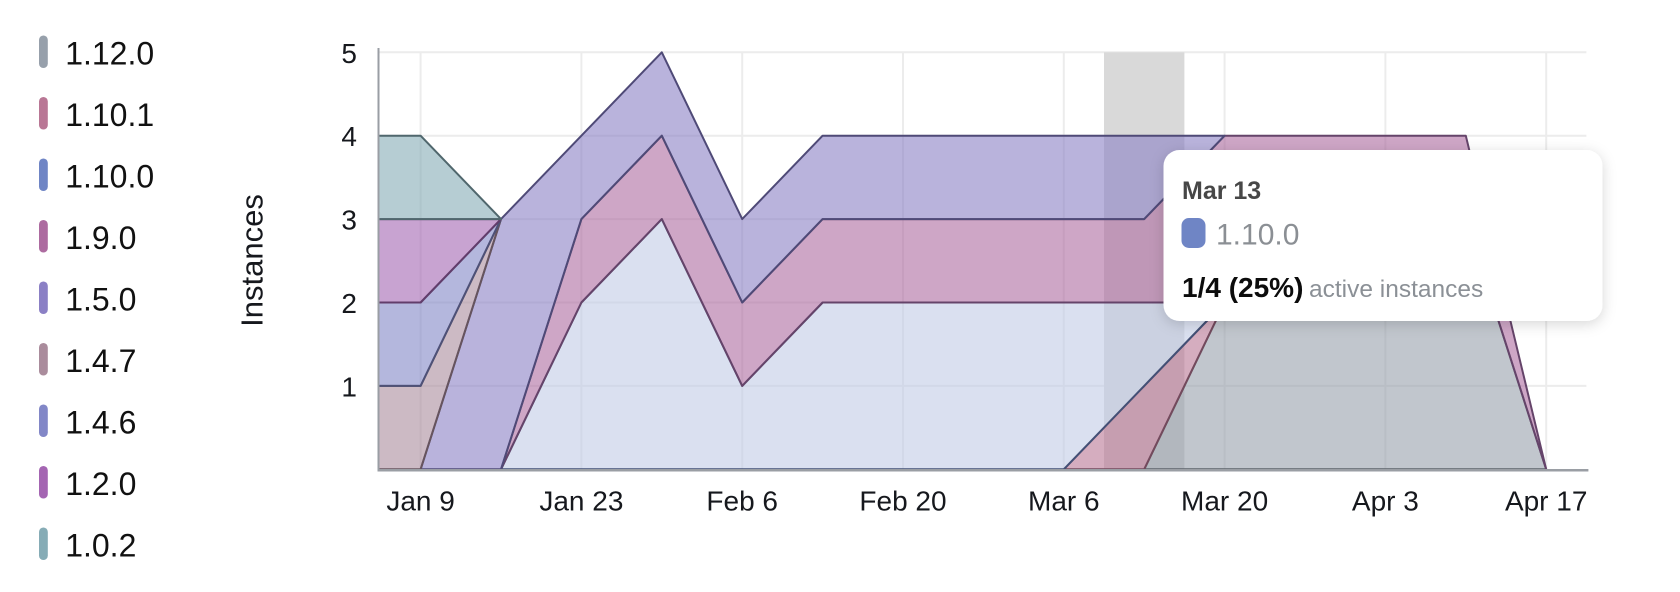 The width and height of the screenshot is (1680, 592). What do you see at coordinates (1385, 501) in the screenshot?
I see `svg-text: Apr 3` at bounding box center [1385, 501].